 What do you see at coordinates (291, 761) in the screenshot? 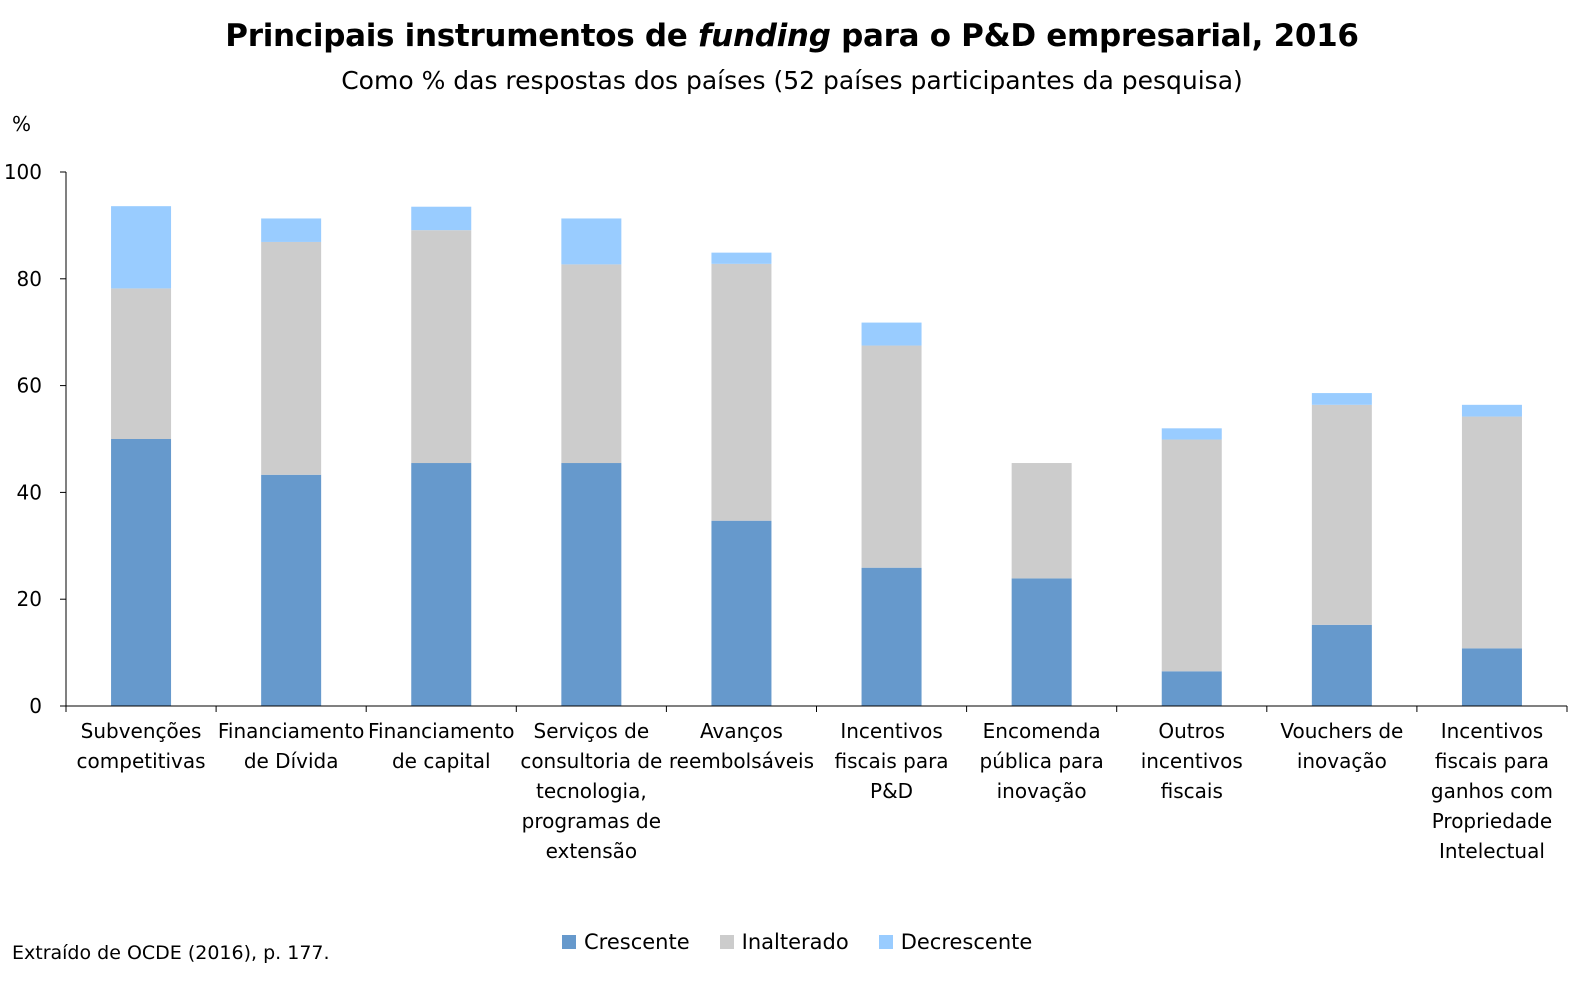
I see `x-tick-label-line: de Dívida` at bounding box center [291, 761].